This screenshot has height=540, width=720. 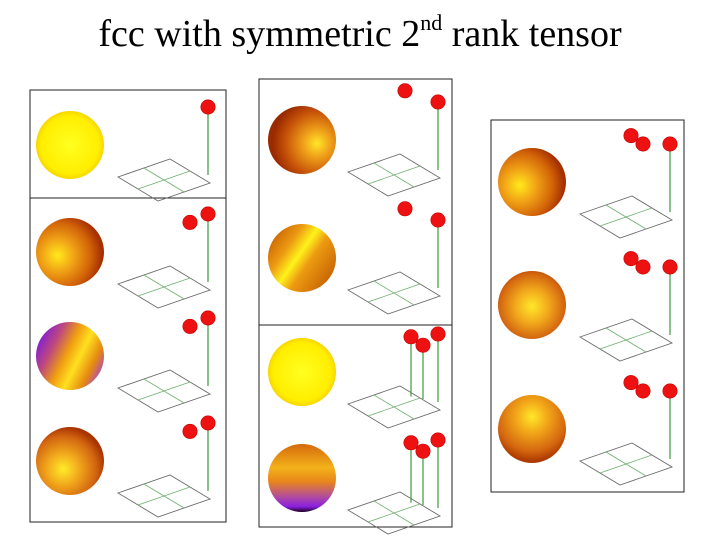 What do you see at coordinates (431, 22) in the screenshot?
I see `title-superscript: nd` at bounding box center [431, 22].